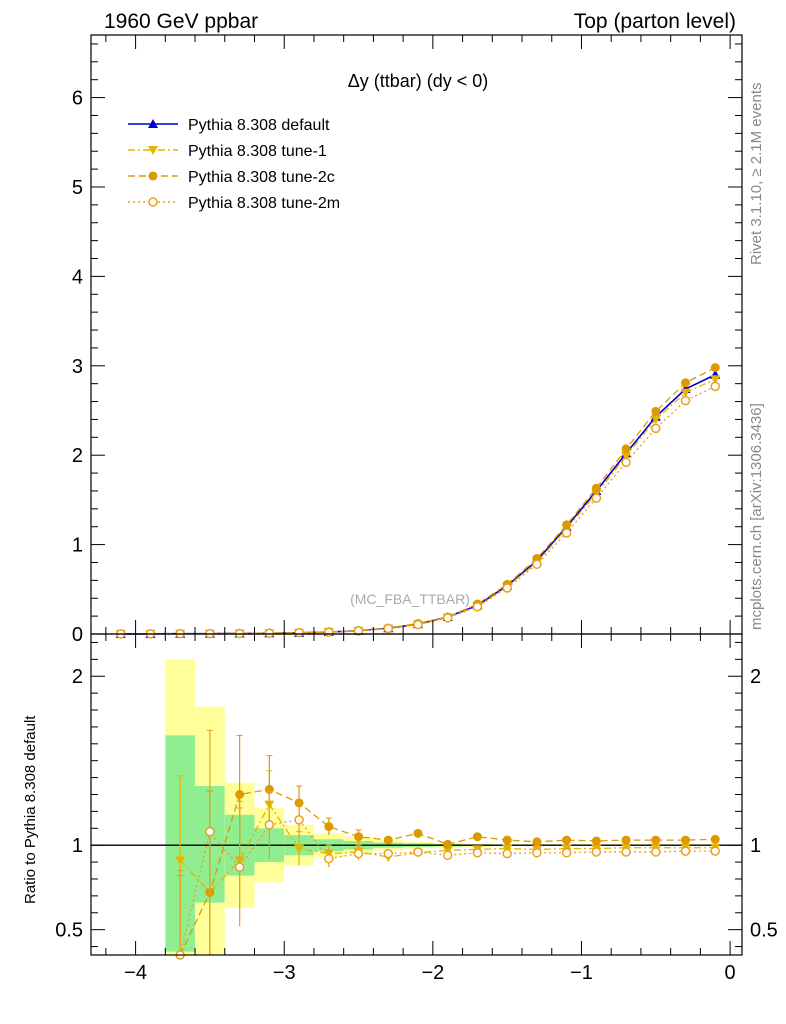 The width and height of the screenshot is (786, 1024). What do you see at coordinates (135, 973) in the screenshot?
I see `x-tick-label: −4` at bounding box center [135, 973].